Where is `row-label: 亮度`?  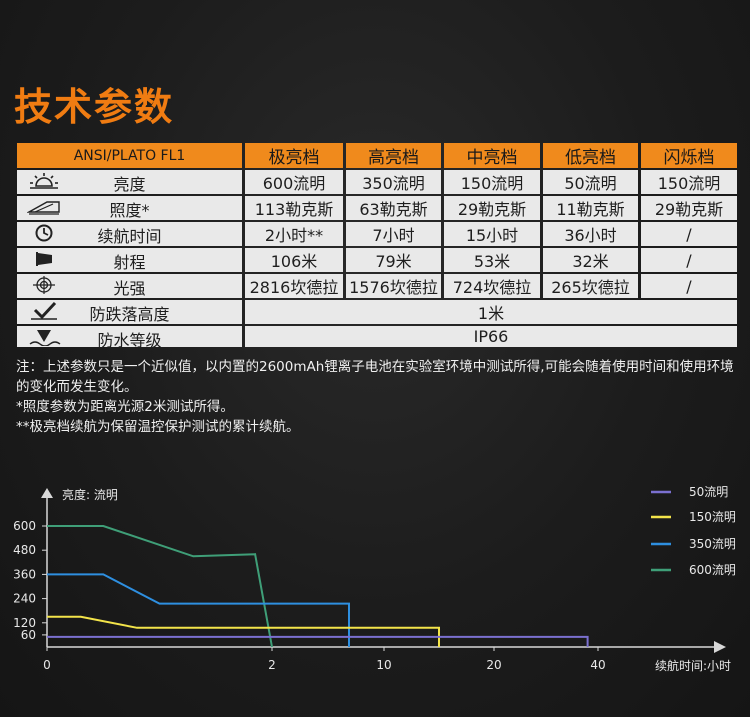 row-label: 亮度 is located at coordinates (129, 184).